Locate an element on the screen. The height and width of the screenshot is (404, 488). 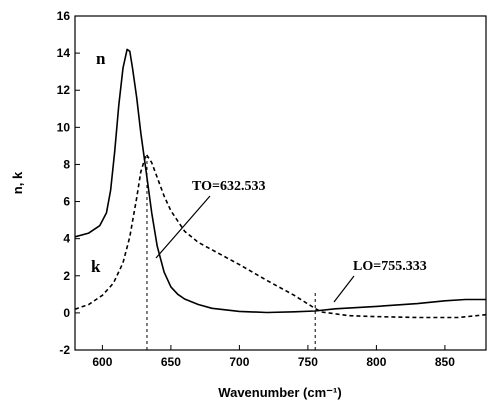
y-axis-title: n, k is located at coordinates (17, 182).